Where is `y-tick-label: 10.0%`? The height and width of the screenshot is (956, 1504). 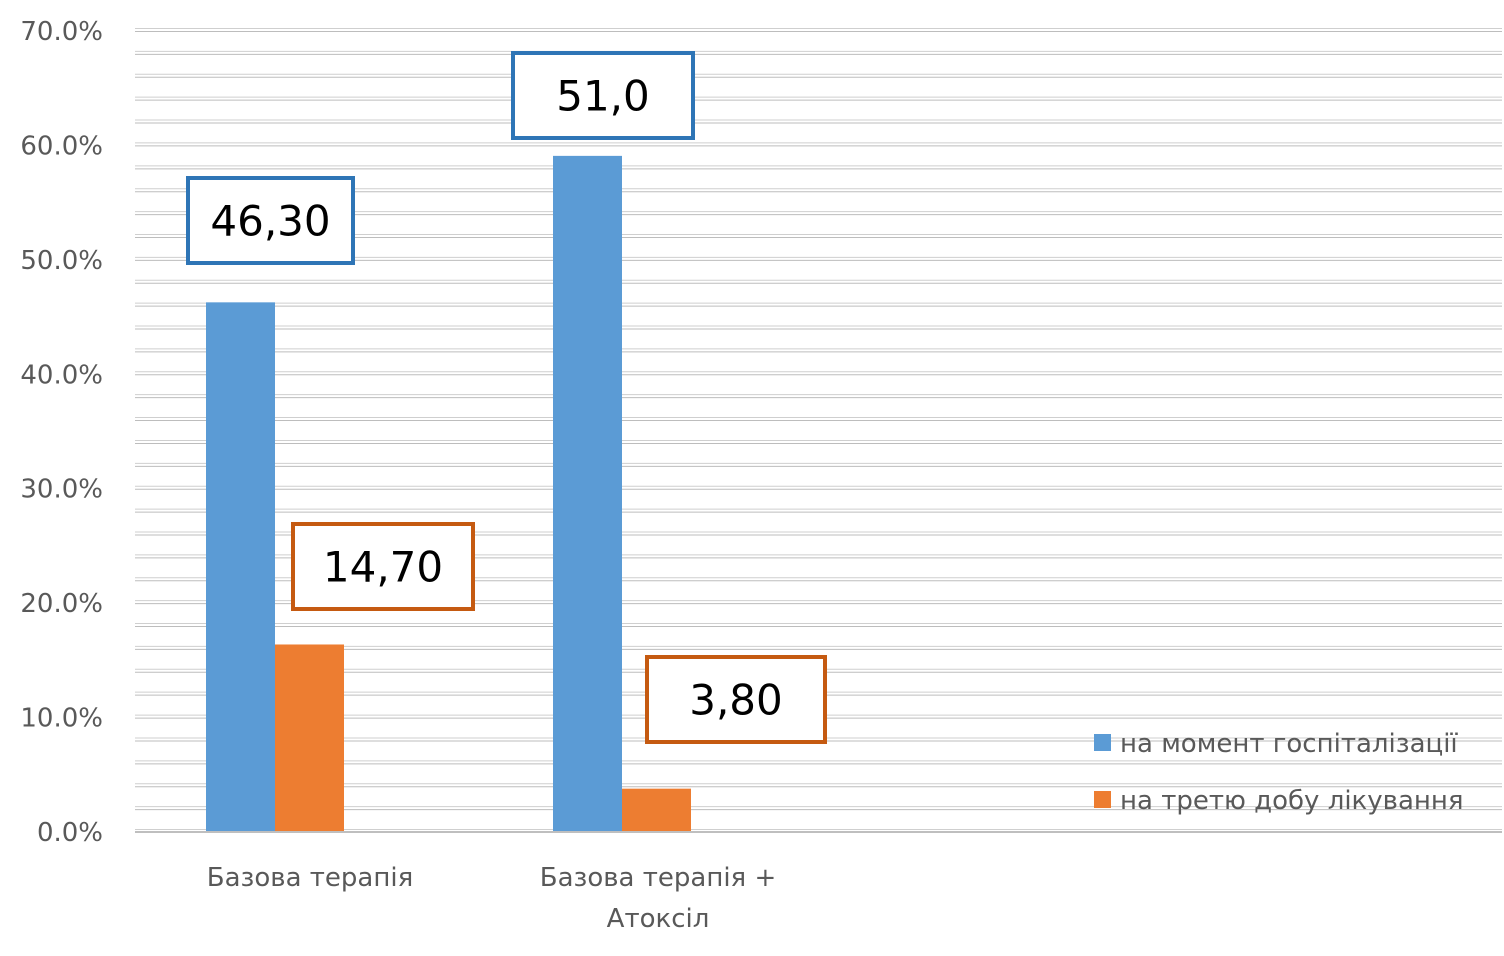 y-tick-label: 10.0% is located at coordinates (61, 719).